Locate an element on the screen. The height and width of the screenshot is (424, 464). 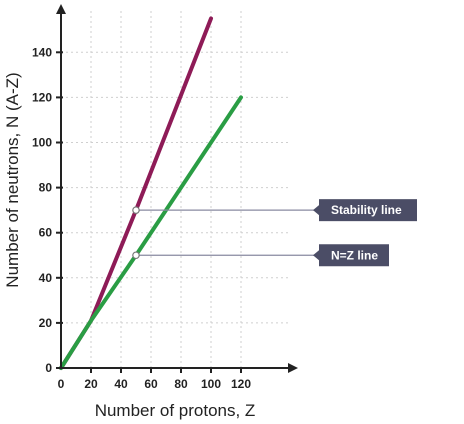
x-tick-label: 80 is located at coordinates (181, 384).